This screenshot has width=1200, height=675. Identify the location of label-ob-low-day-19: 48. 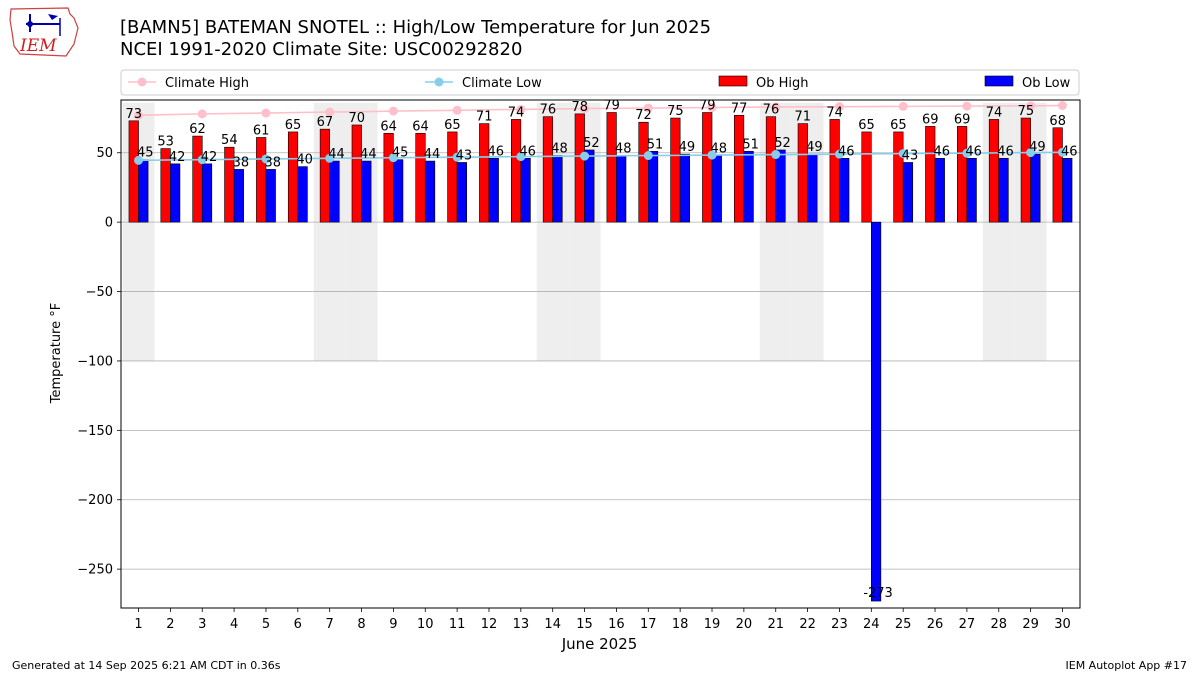
(719, 149).